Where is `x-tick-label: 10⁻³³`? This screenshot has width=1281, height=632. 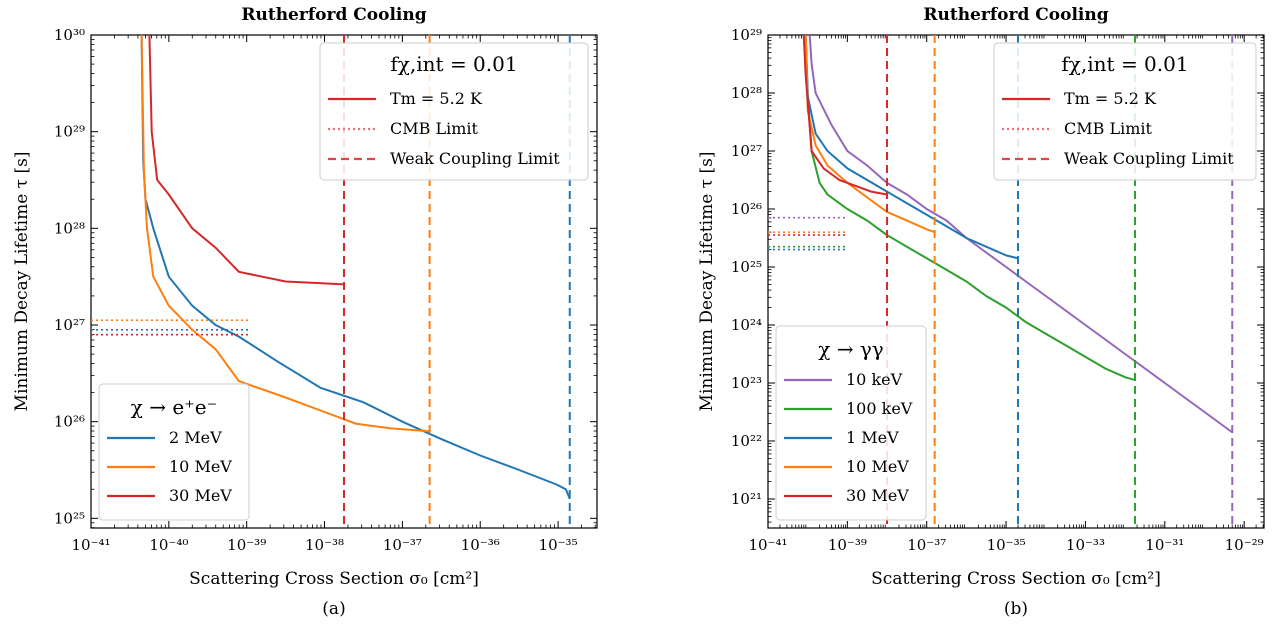
x-tick-label: 10⁻³³ is located at coordinates (1085, 545).